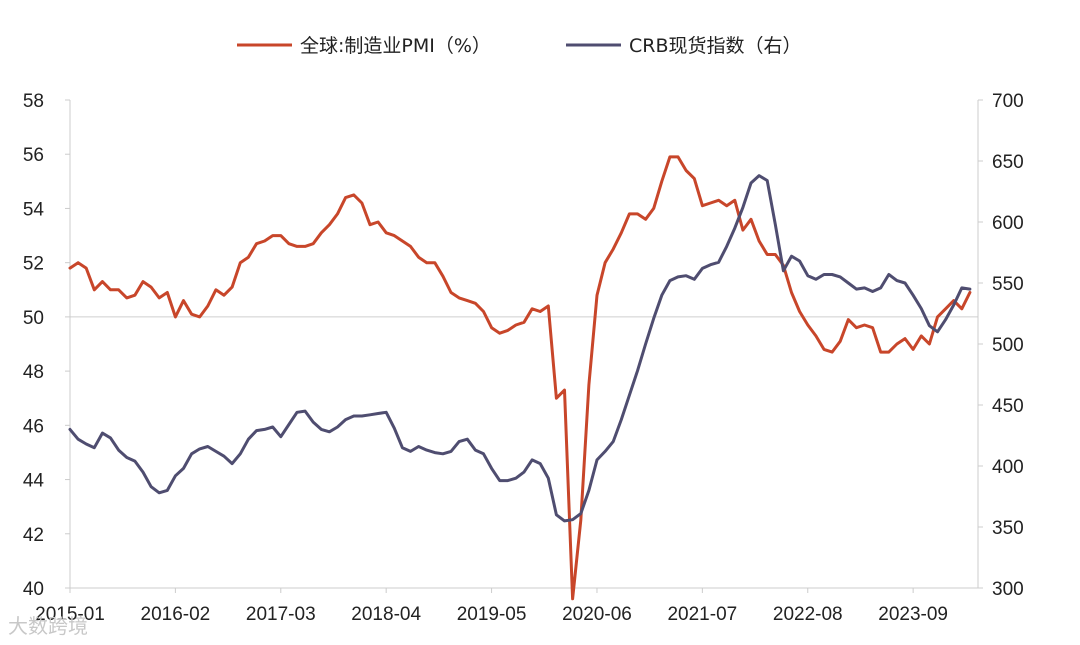 The image size is (1080, 645). I want to click on x-axis-tick-label: 2021-07, so click(702, 614).